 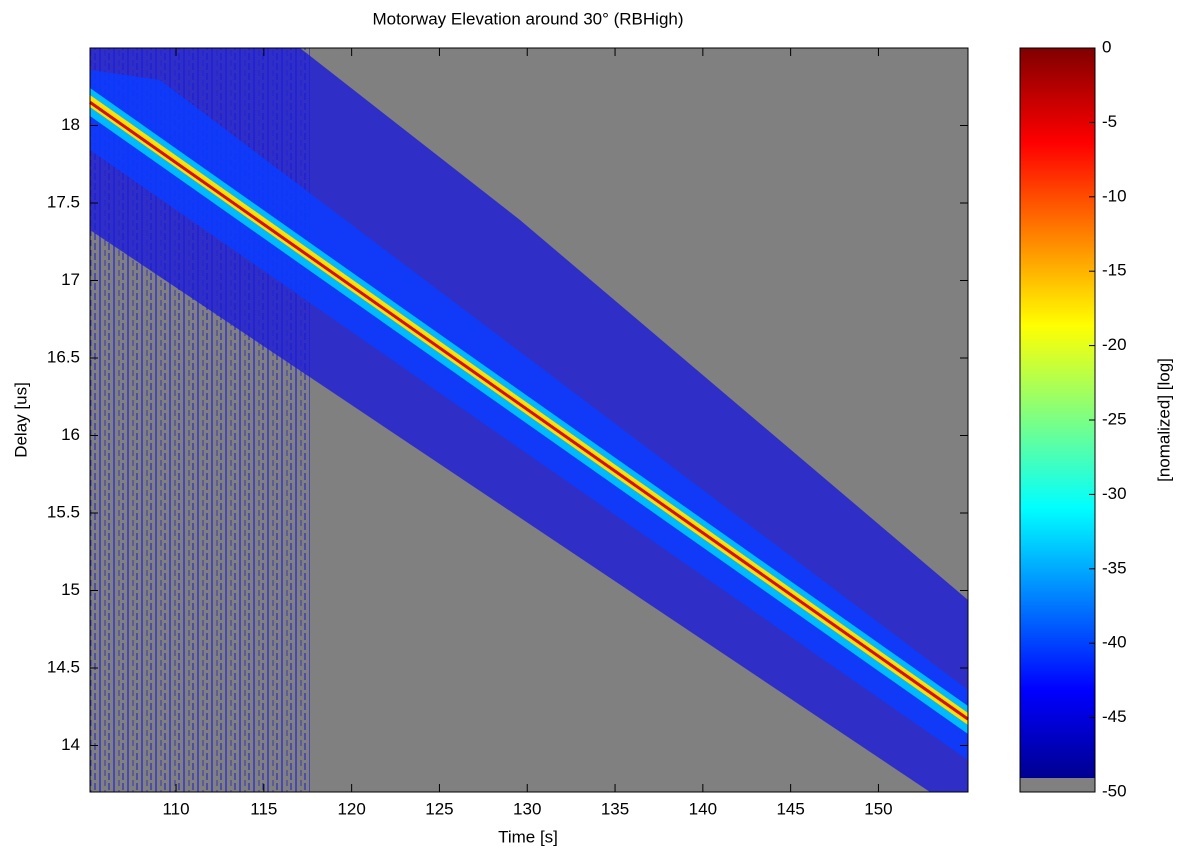 I want to click on colorbar-tick-label: -20, so click(x=1114, y=344).